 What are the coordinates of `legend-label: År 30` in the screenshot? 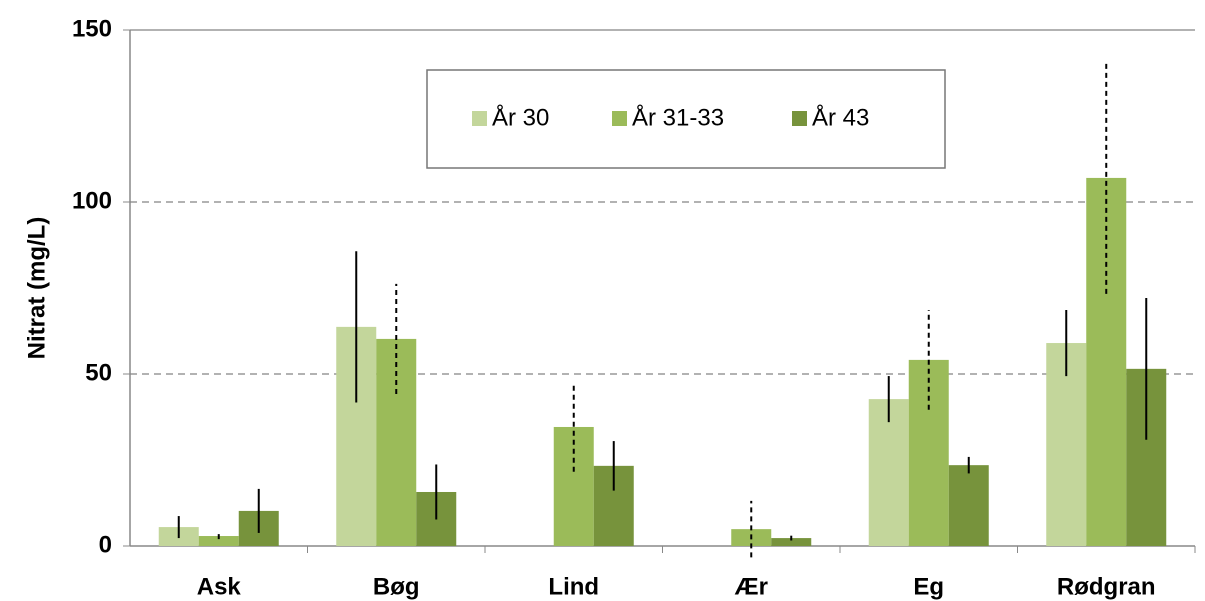 It's located at (520, 117).